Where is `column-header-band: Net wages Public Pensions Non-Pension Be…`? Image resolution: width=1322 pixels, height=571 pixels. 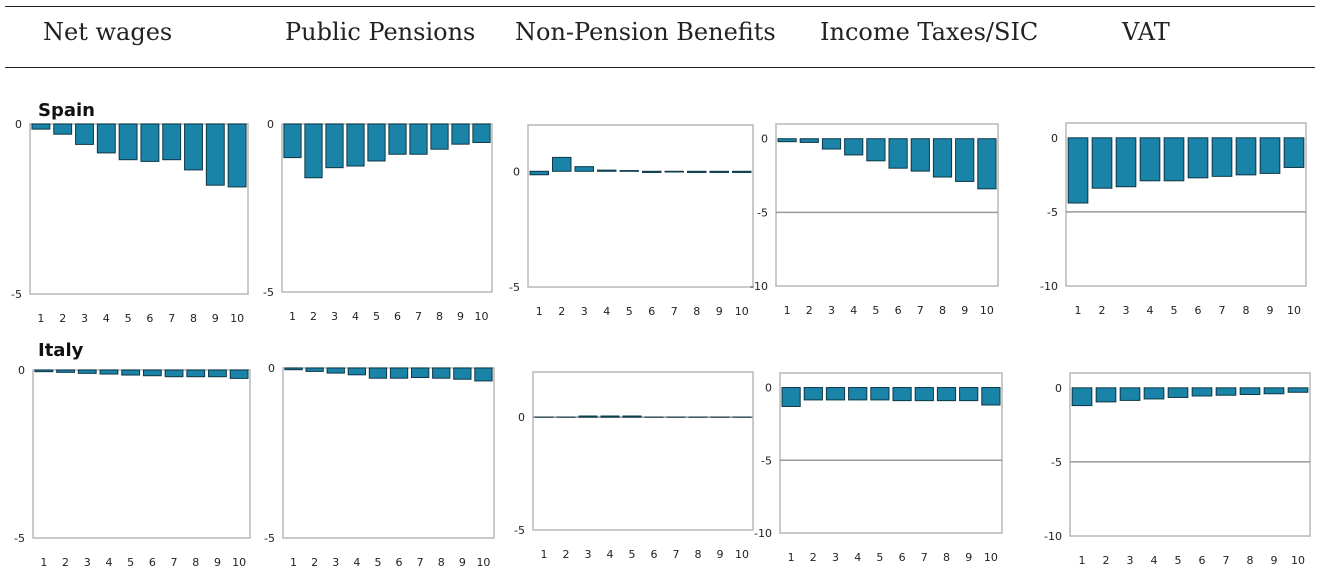
column-header-band: Net wages Public Pensions Non-Pension Be… is located at coordinates (661, 35).